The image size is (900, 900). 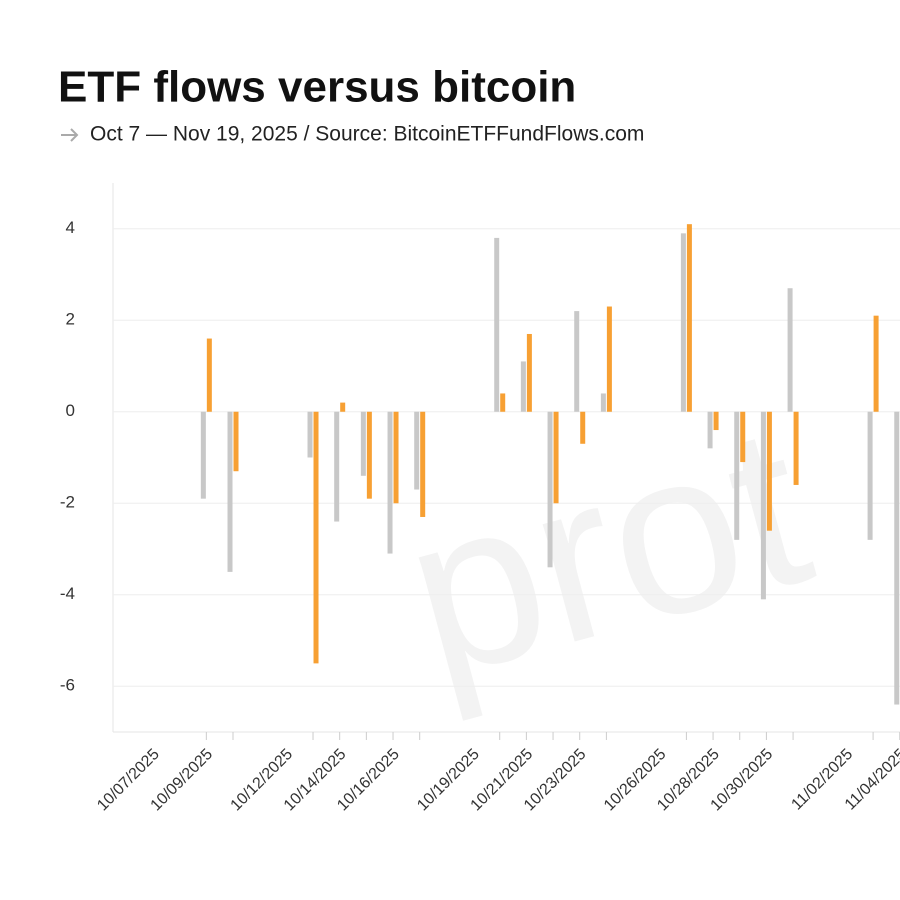 I want to click on y-tick-label: 4, so click(x=70, y=227).